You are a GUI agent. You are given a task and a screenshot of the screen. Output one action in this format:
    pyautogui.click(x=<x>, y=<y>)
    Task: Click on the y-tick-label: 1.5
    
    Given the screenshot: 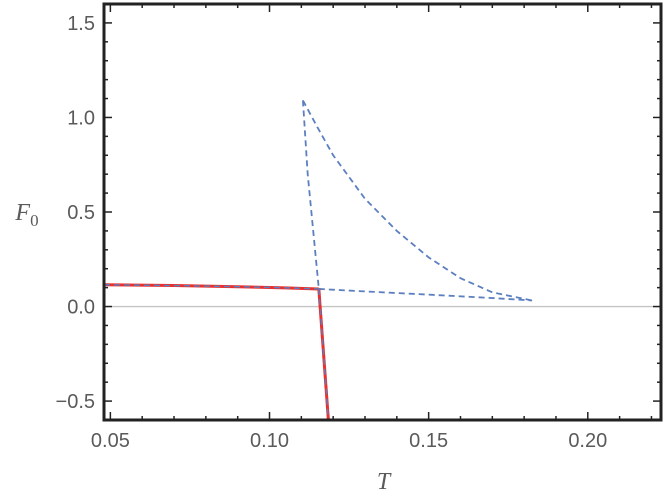 What is the action you would take?
    pyautogui.click(x=81, y=24)
    